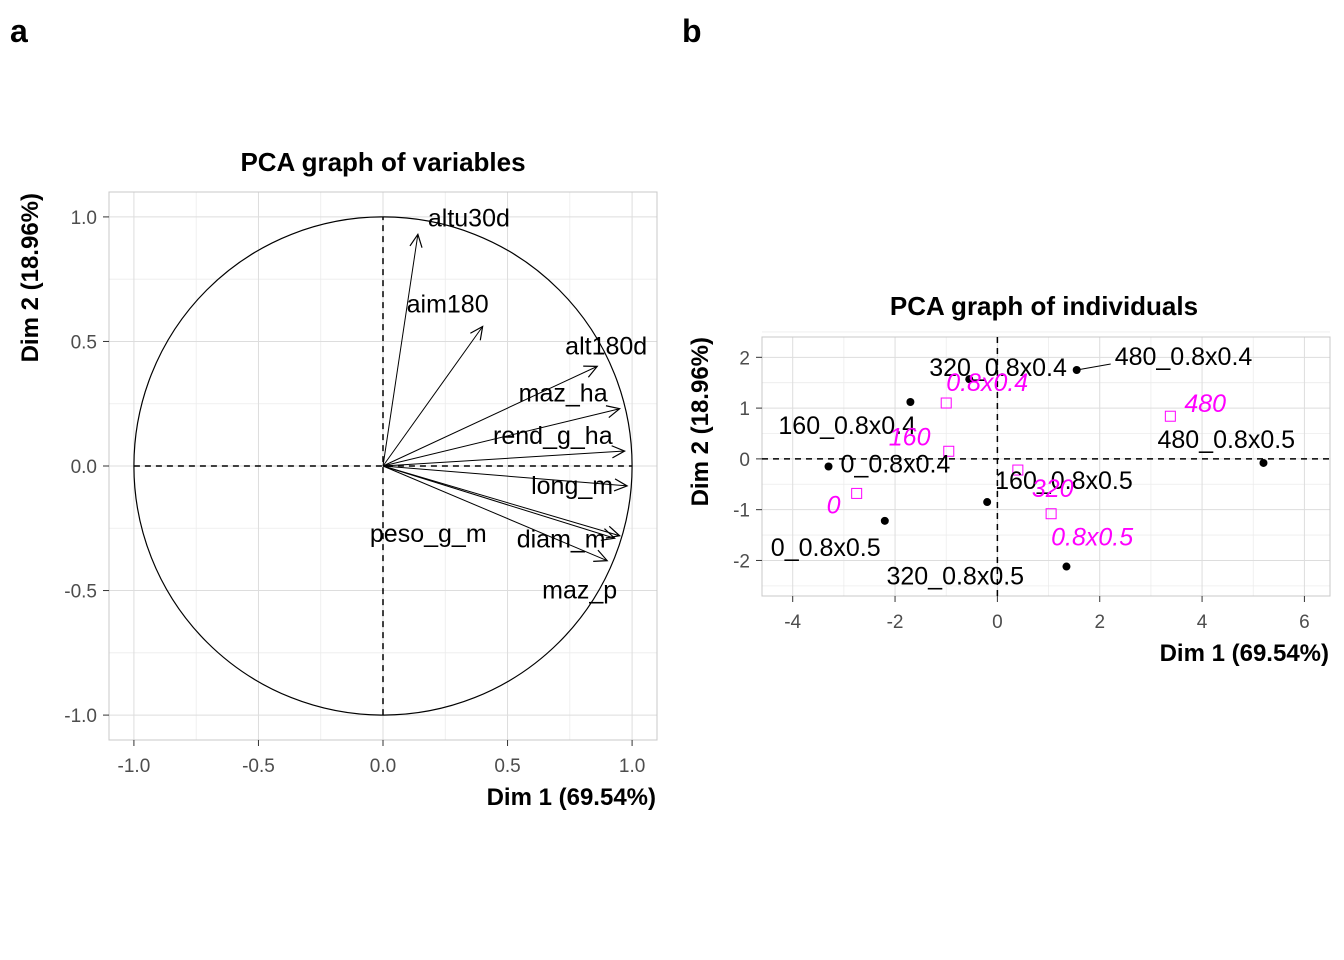  Describe the element at coordinates (834, 505) in the screenshot. I see `category-label: 0` at that location.